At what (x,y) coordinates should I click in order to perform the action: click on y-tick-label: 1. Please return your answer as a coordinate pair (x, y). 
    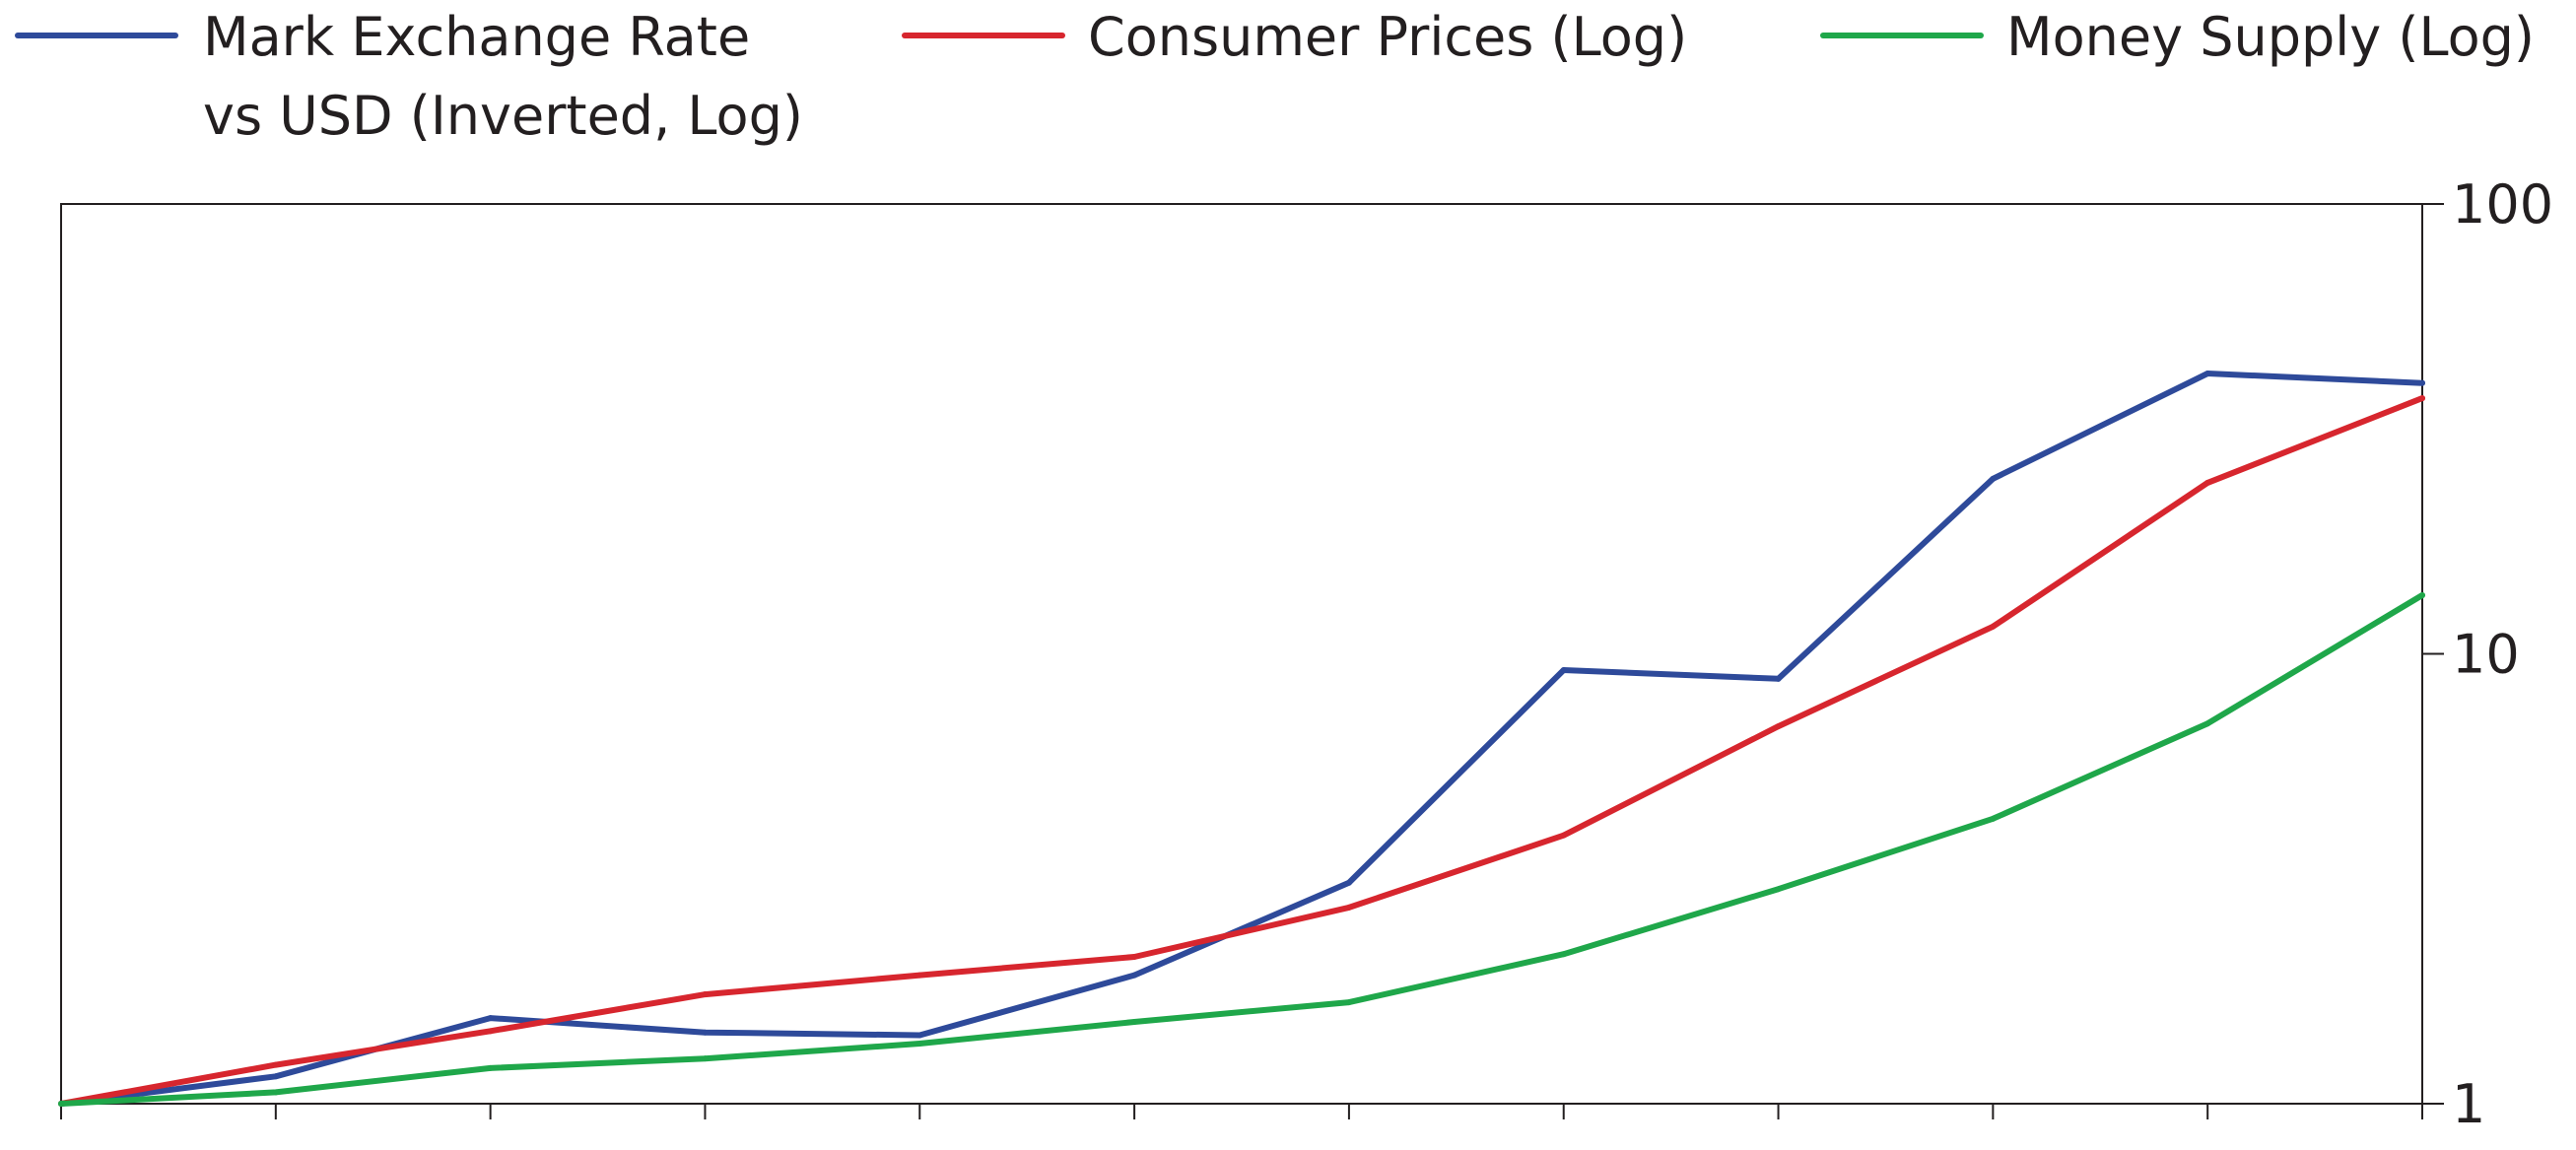
    Looking at the image, I should click on (2468, 1104).